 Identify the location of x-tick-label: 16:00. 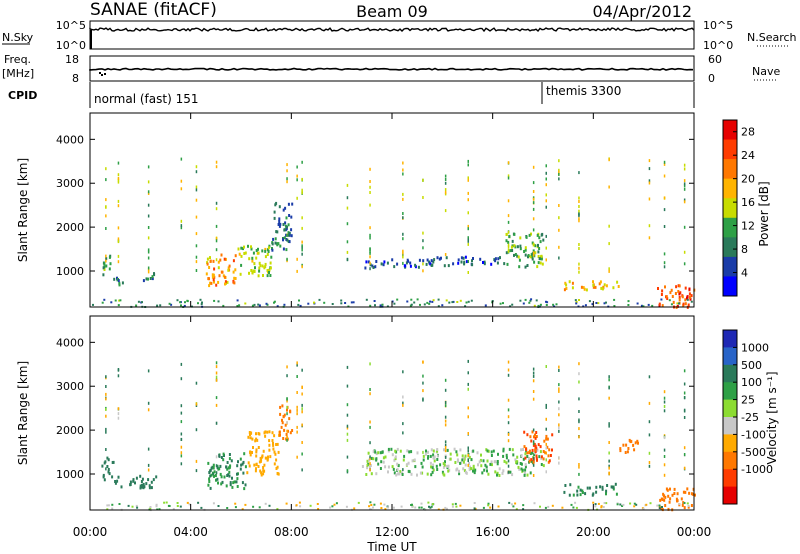
(492, 532).